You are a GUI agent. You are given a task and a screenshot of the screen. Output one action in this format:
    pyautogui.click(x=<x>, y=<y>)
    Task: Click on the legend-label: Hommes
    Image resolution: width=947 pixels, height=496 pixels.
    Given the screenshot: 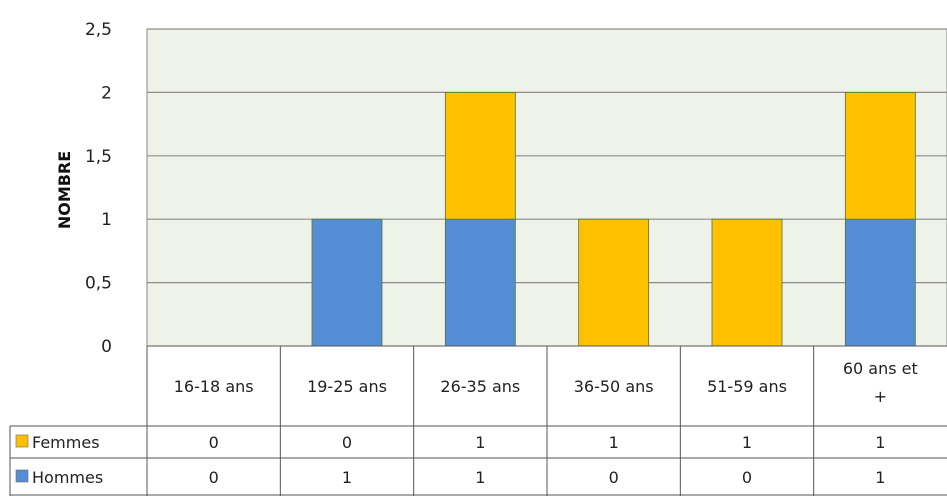 What is the action you would take?
    pyautogui.click(x=67, y=477)
    